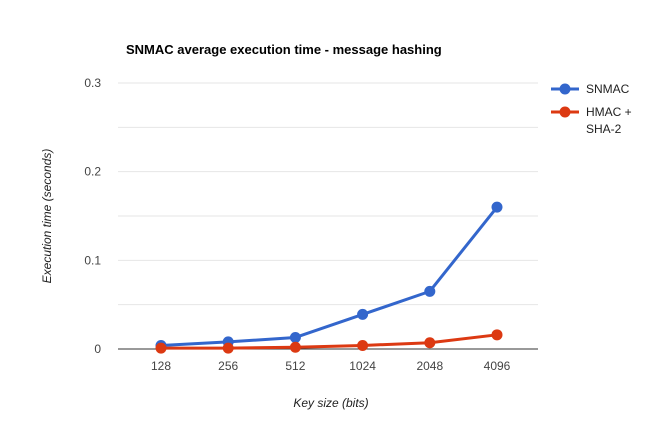 This screenshot has width=664, height=432. I want to click on legend-item-hmac-sha-2: HMAC + SHA-2, so click(591, 120).